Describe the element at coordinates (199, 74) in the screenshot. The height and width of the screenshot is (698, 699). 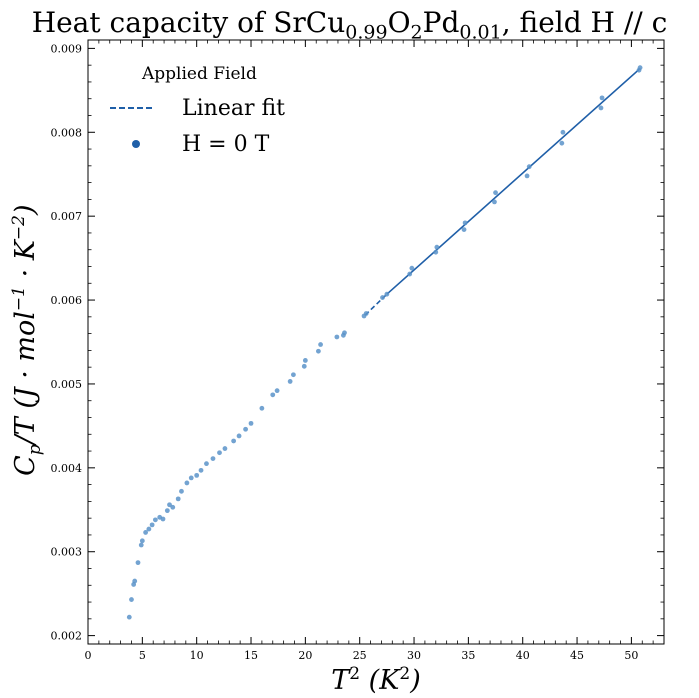
I see `legend-title: Applied Field` at that location.